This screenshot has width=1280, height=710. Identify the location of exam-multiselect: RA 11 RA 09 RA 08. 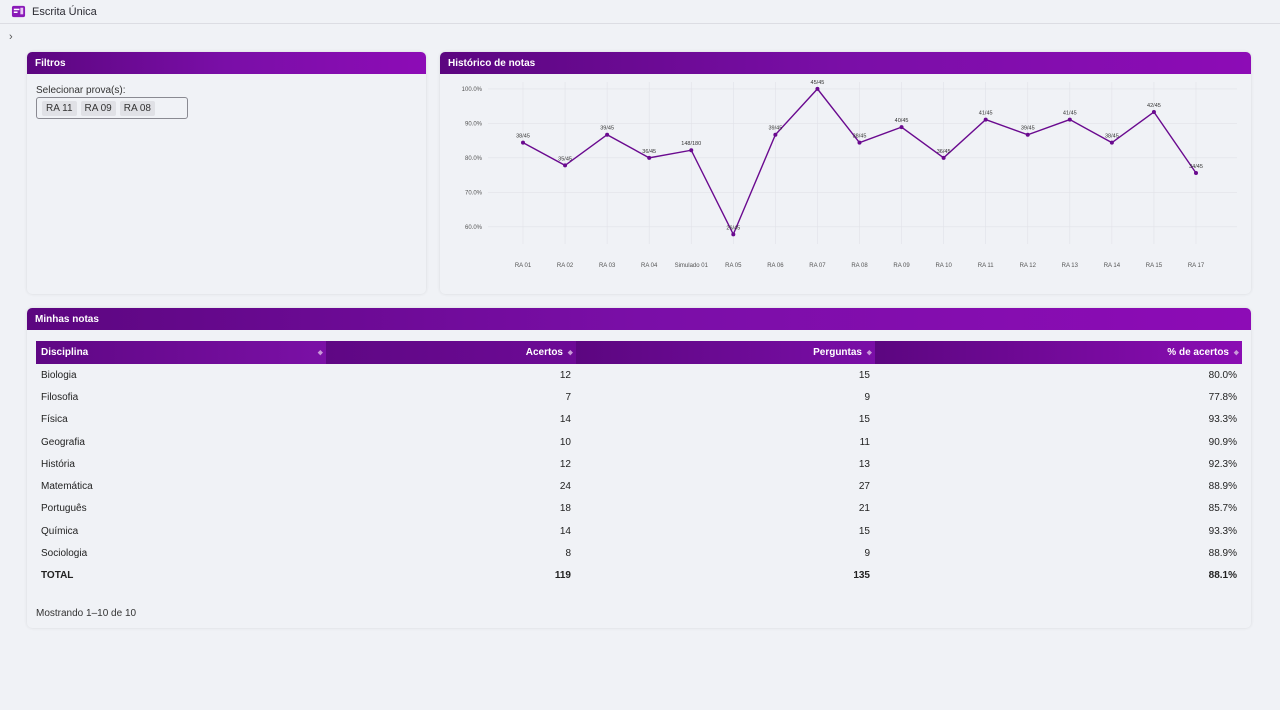
(112, 108).